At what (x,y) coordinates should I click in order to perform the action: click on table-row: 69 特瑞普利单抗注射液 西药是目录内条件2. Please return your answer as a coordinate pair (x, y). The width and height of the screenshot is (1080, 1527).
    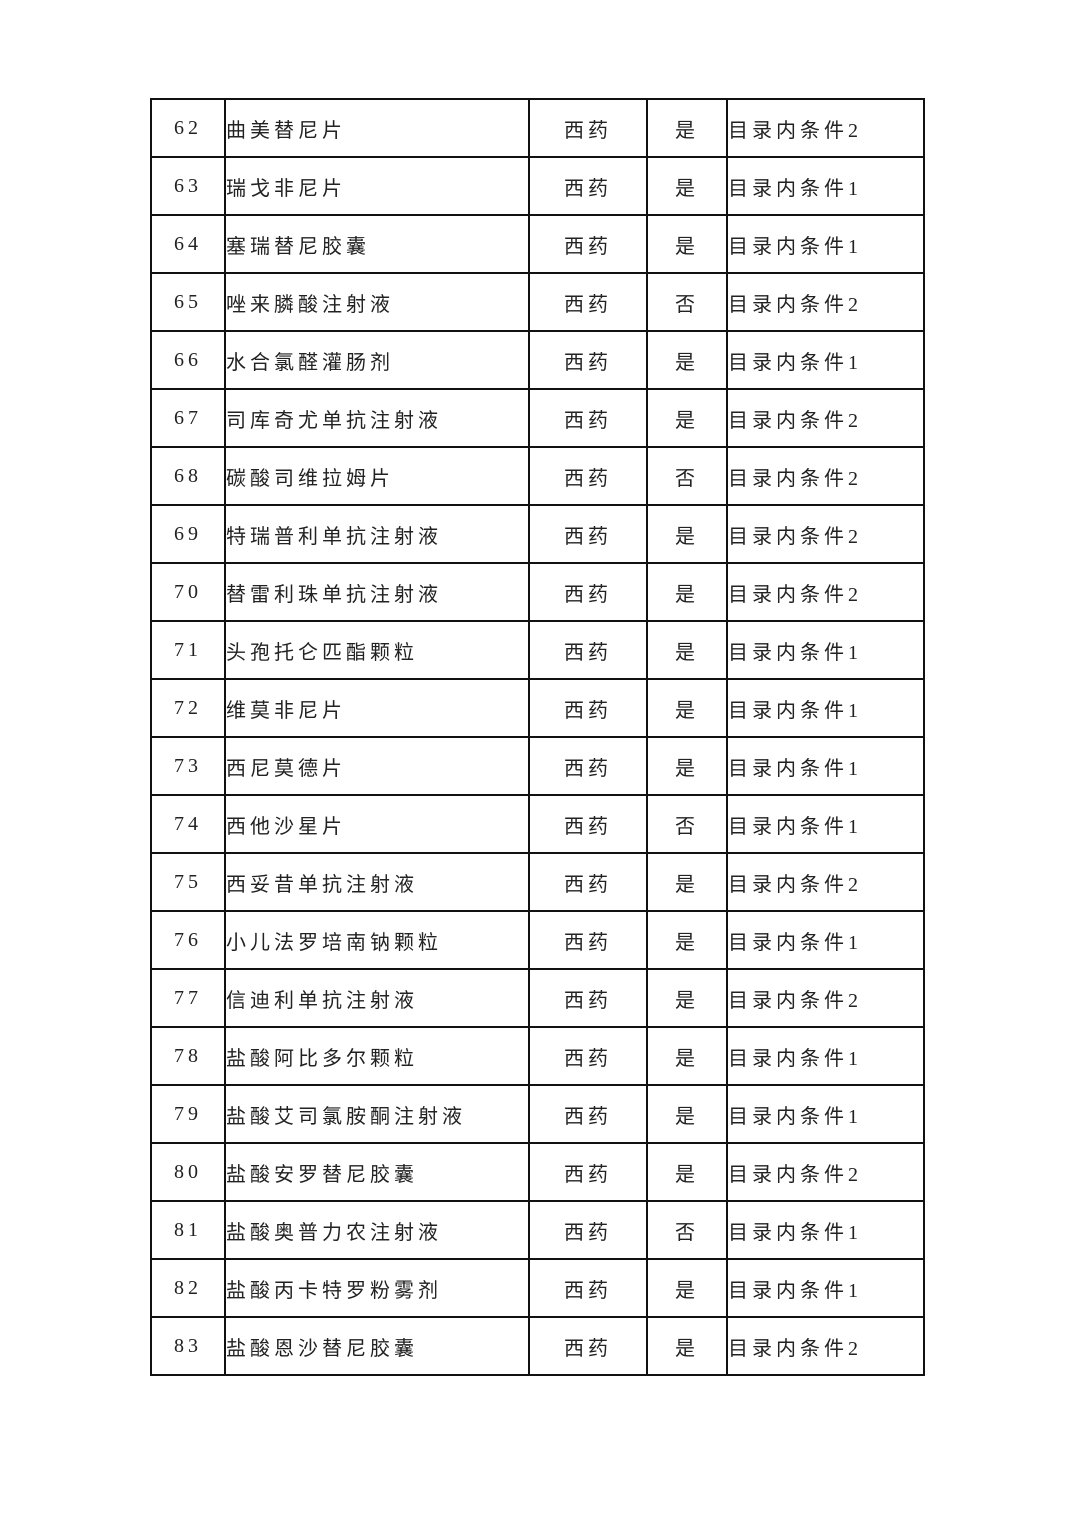
    Looking at the image, I should click on (537, 534).